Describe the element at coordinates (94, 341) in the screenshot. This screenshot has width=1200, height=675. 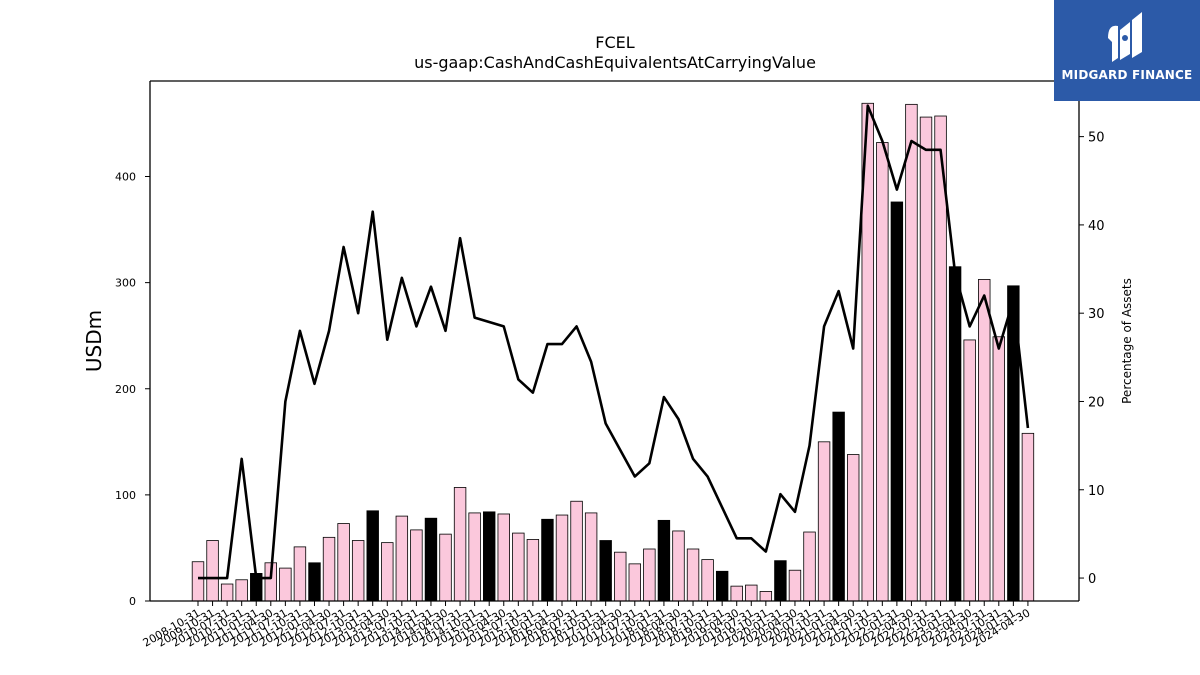
I see `y-axis-label: USDm` at that location.